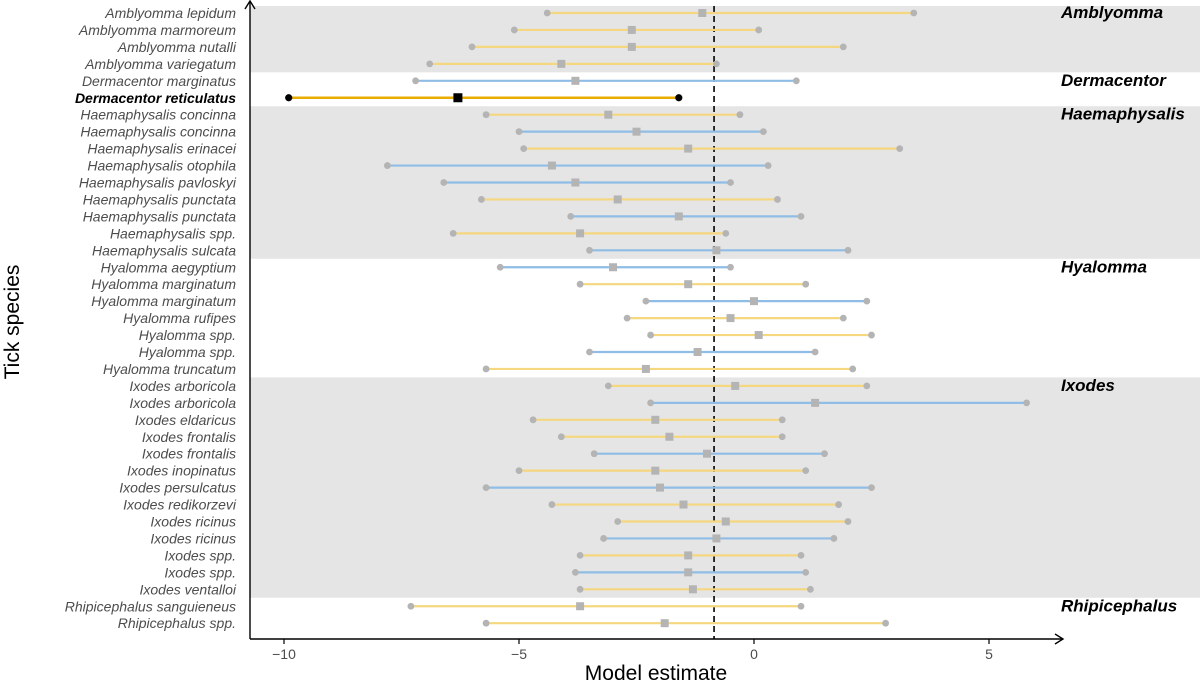 The height and width of the screenshot is (684, 1200). I want to click on genus-label-dermacentor: Dermacentor, so click(1114, 80).